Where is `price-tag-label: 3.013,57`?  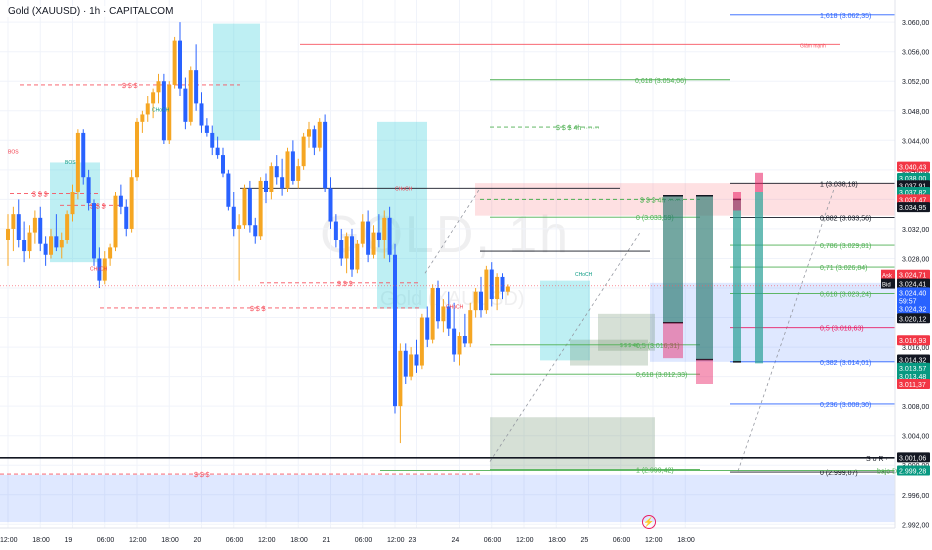
price-tag-label: 3.013,57 is located at coordinates (912, 369).